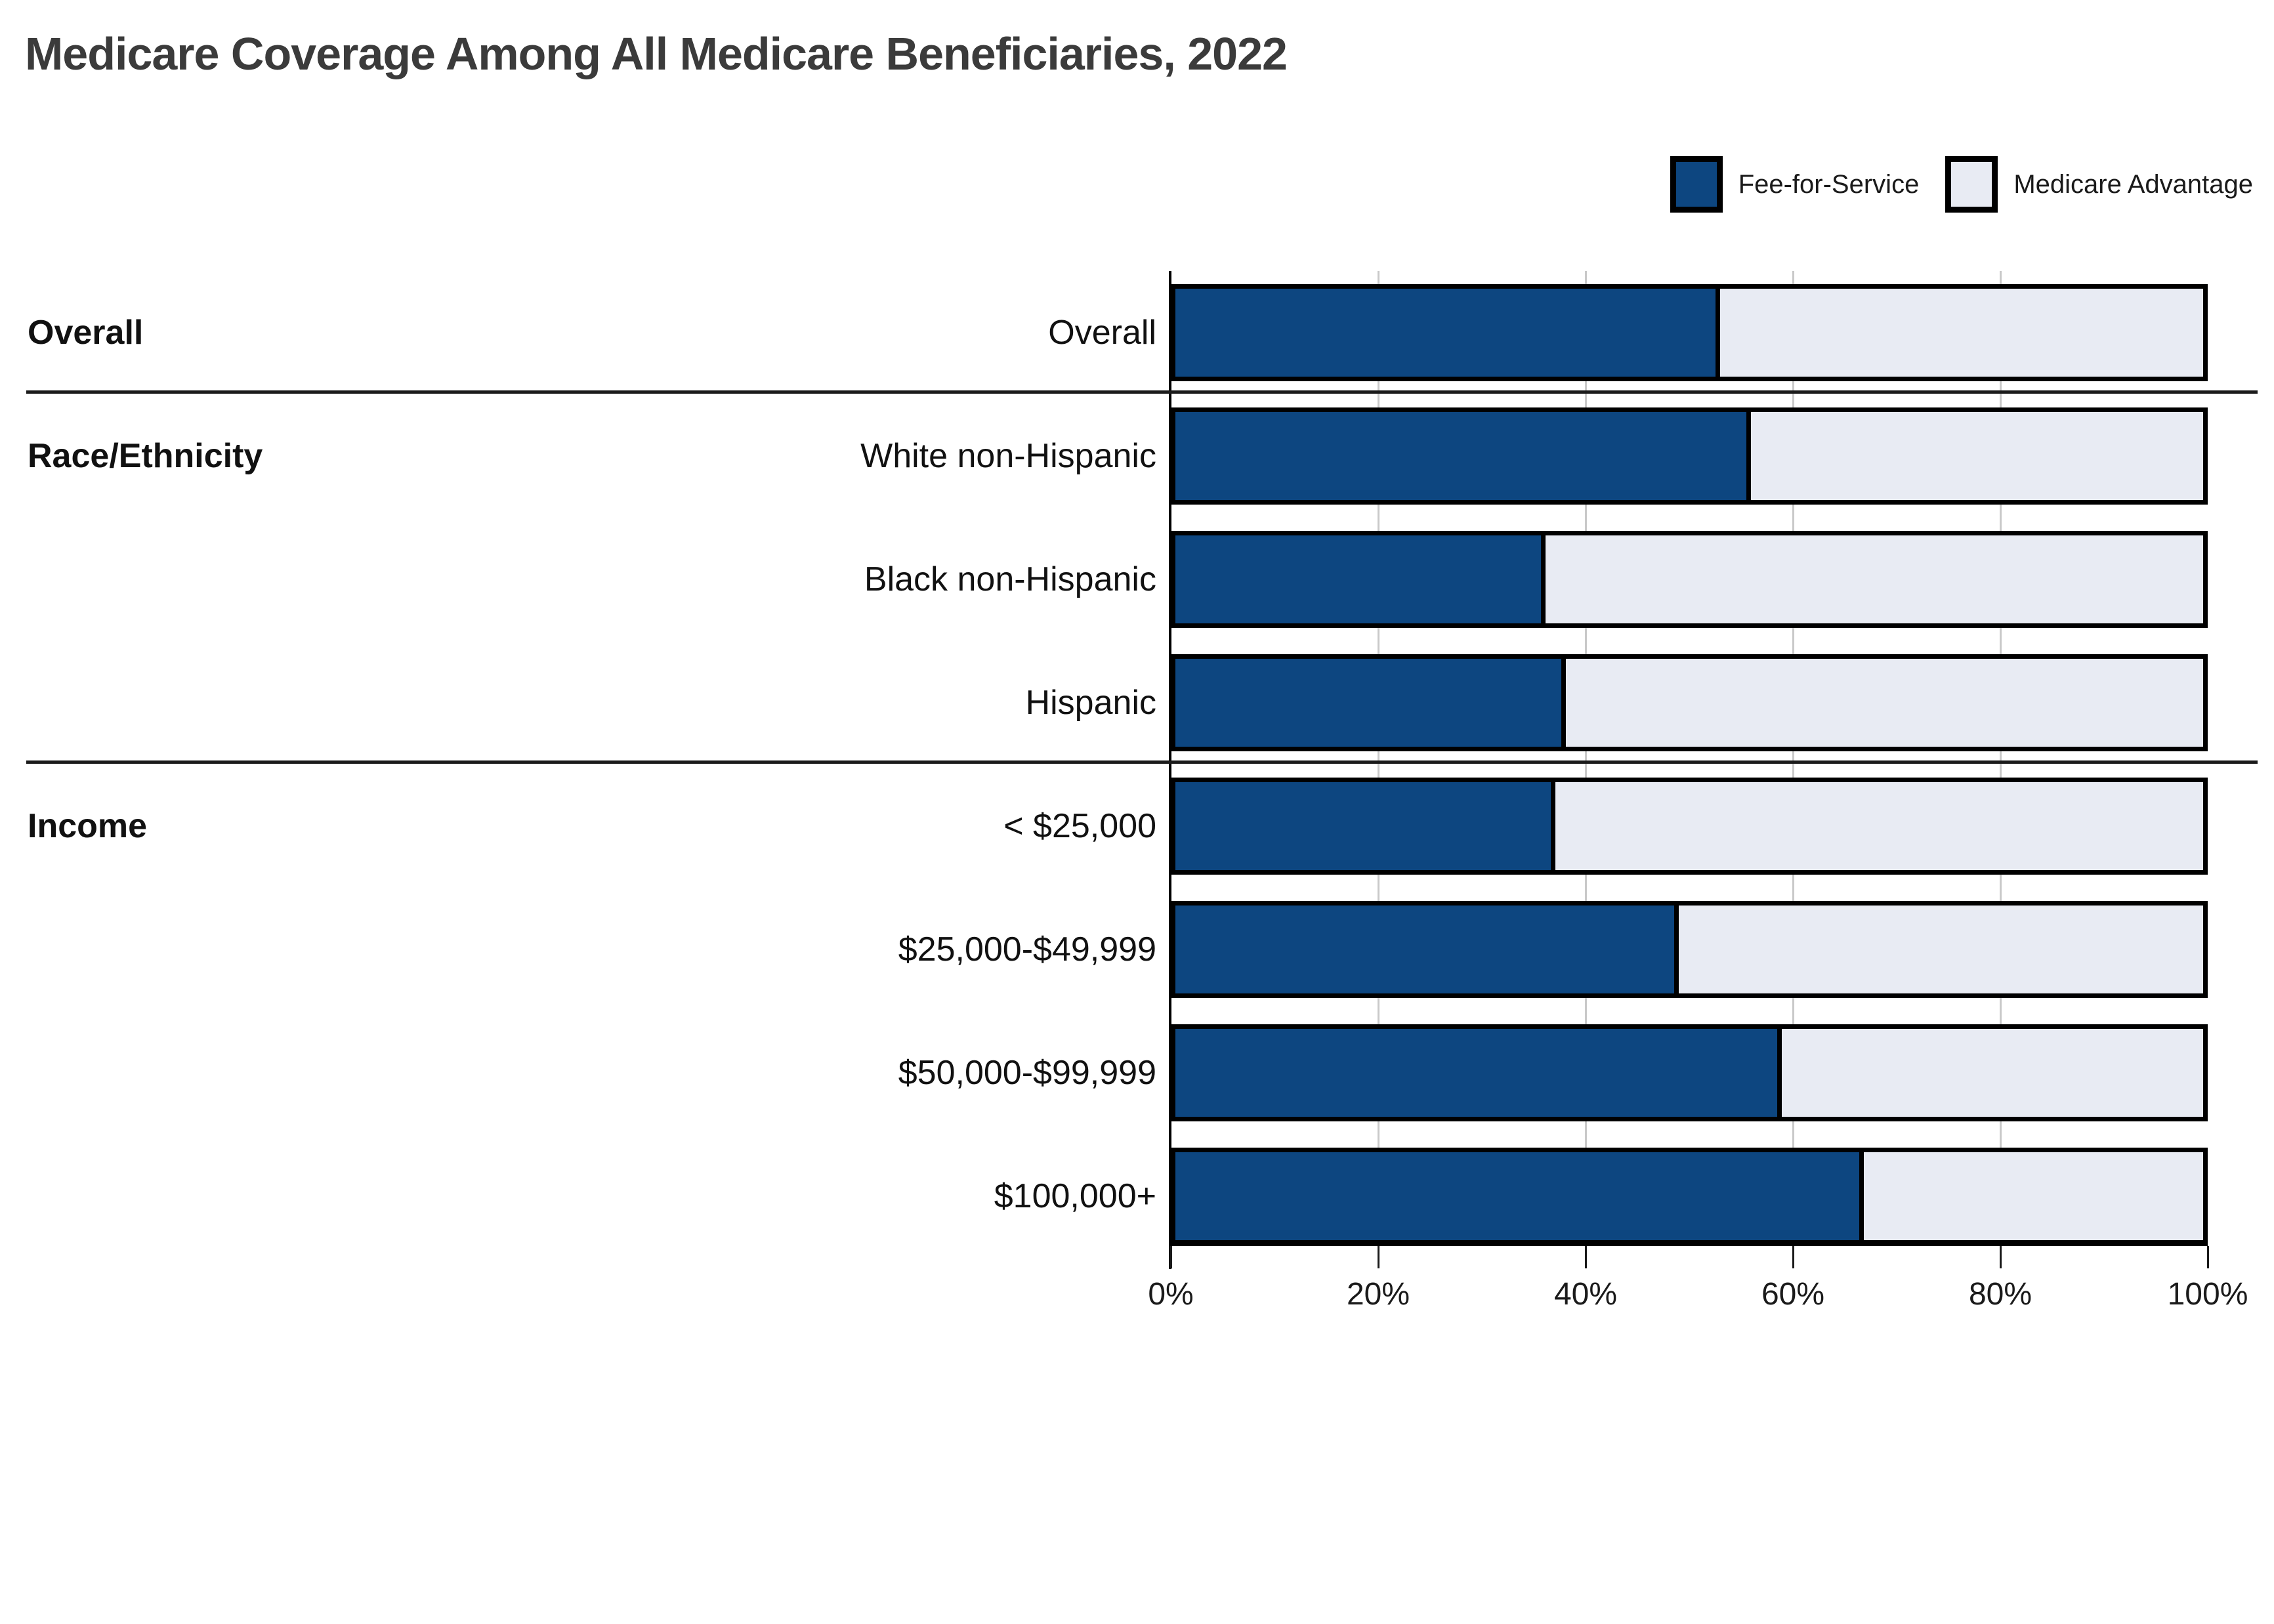 The image size is (2274, 1624). I want to click on row-label--25-000-49-999: $25,000-$49,999, so click(1027, 949).